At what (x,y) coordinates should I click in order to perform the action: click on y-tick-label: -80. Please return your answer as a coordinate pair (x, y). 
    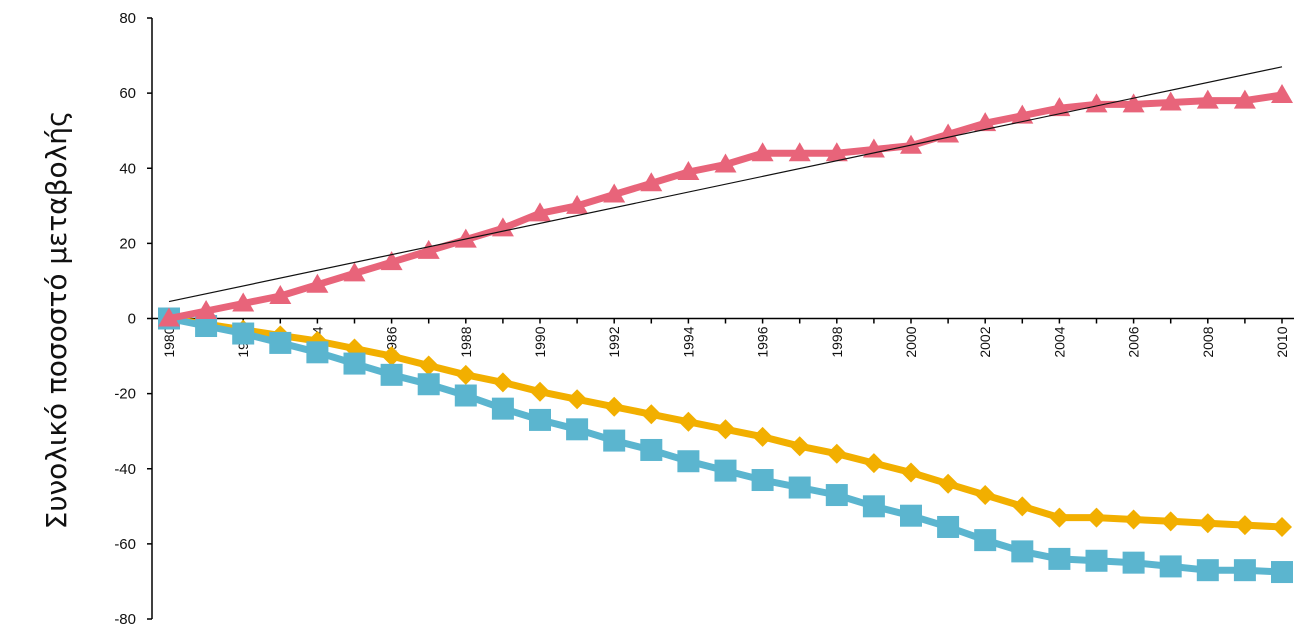
    Looking at the image, I should click on (125, 619).